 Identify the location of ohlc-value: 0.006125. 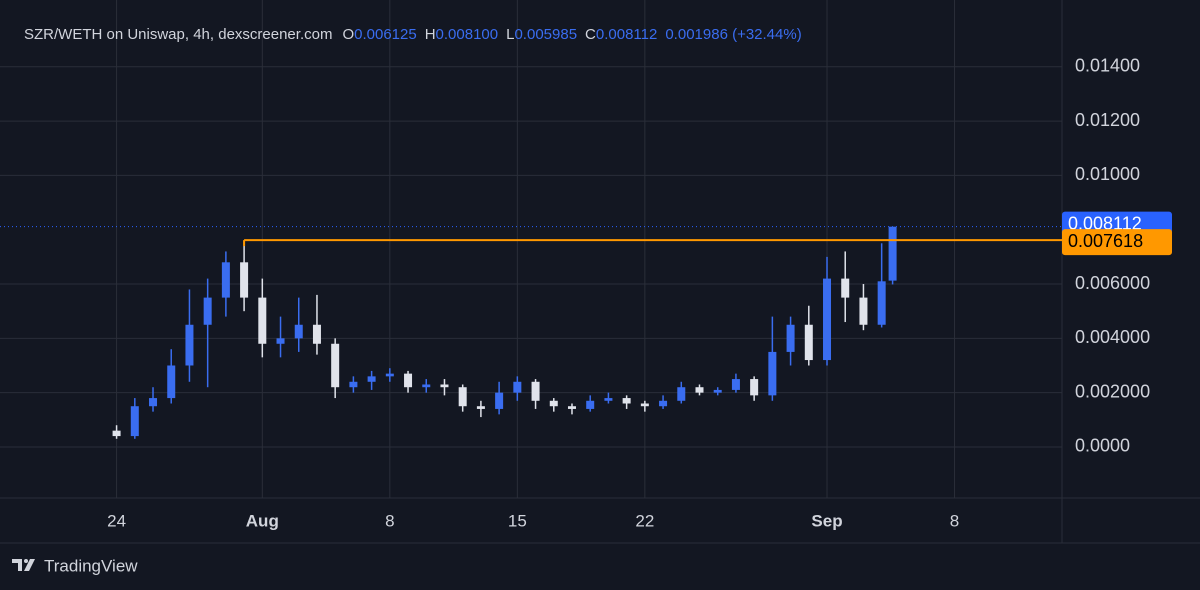
(385, 34).